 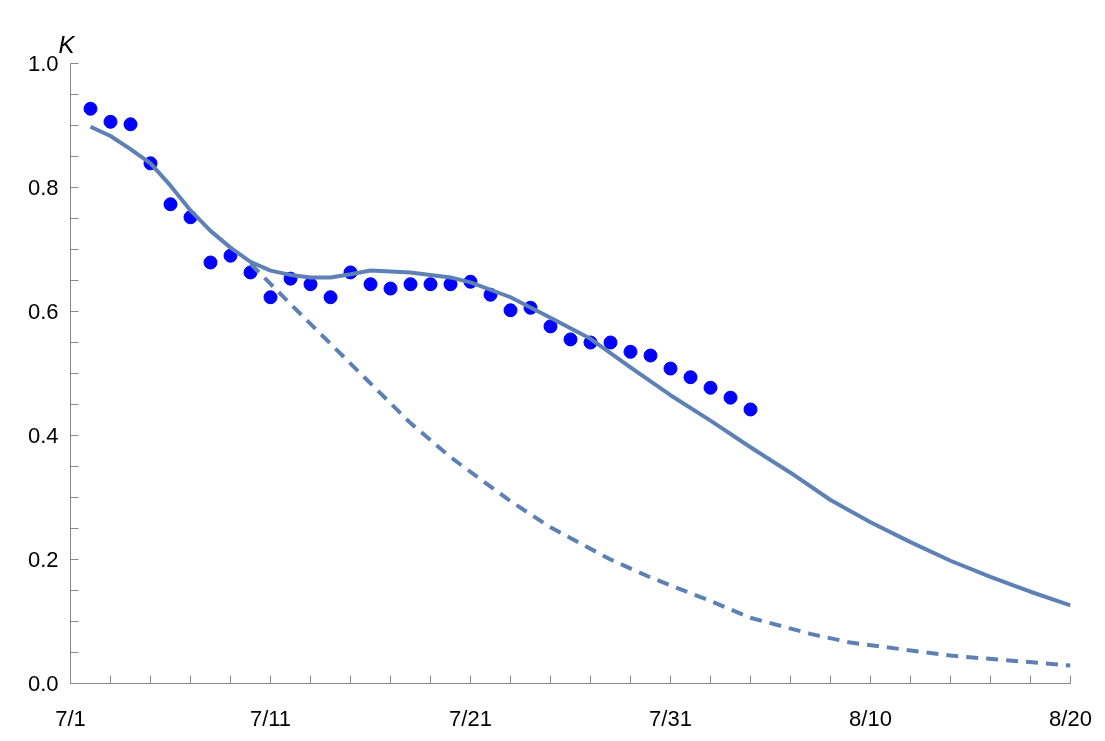 What do you see at coordinates (43, 63) in the screenshot?
I see `y-tick-label: 1.0` at bounding box center [43, 63].